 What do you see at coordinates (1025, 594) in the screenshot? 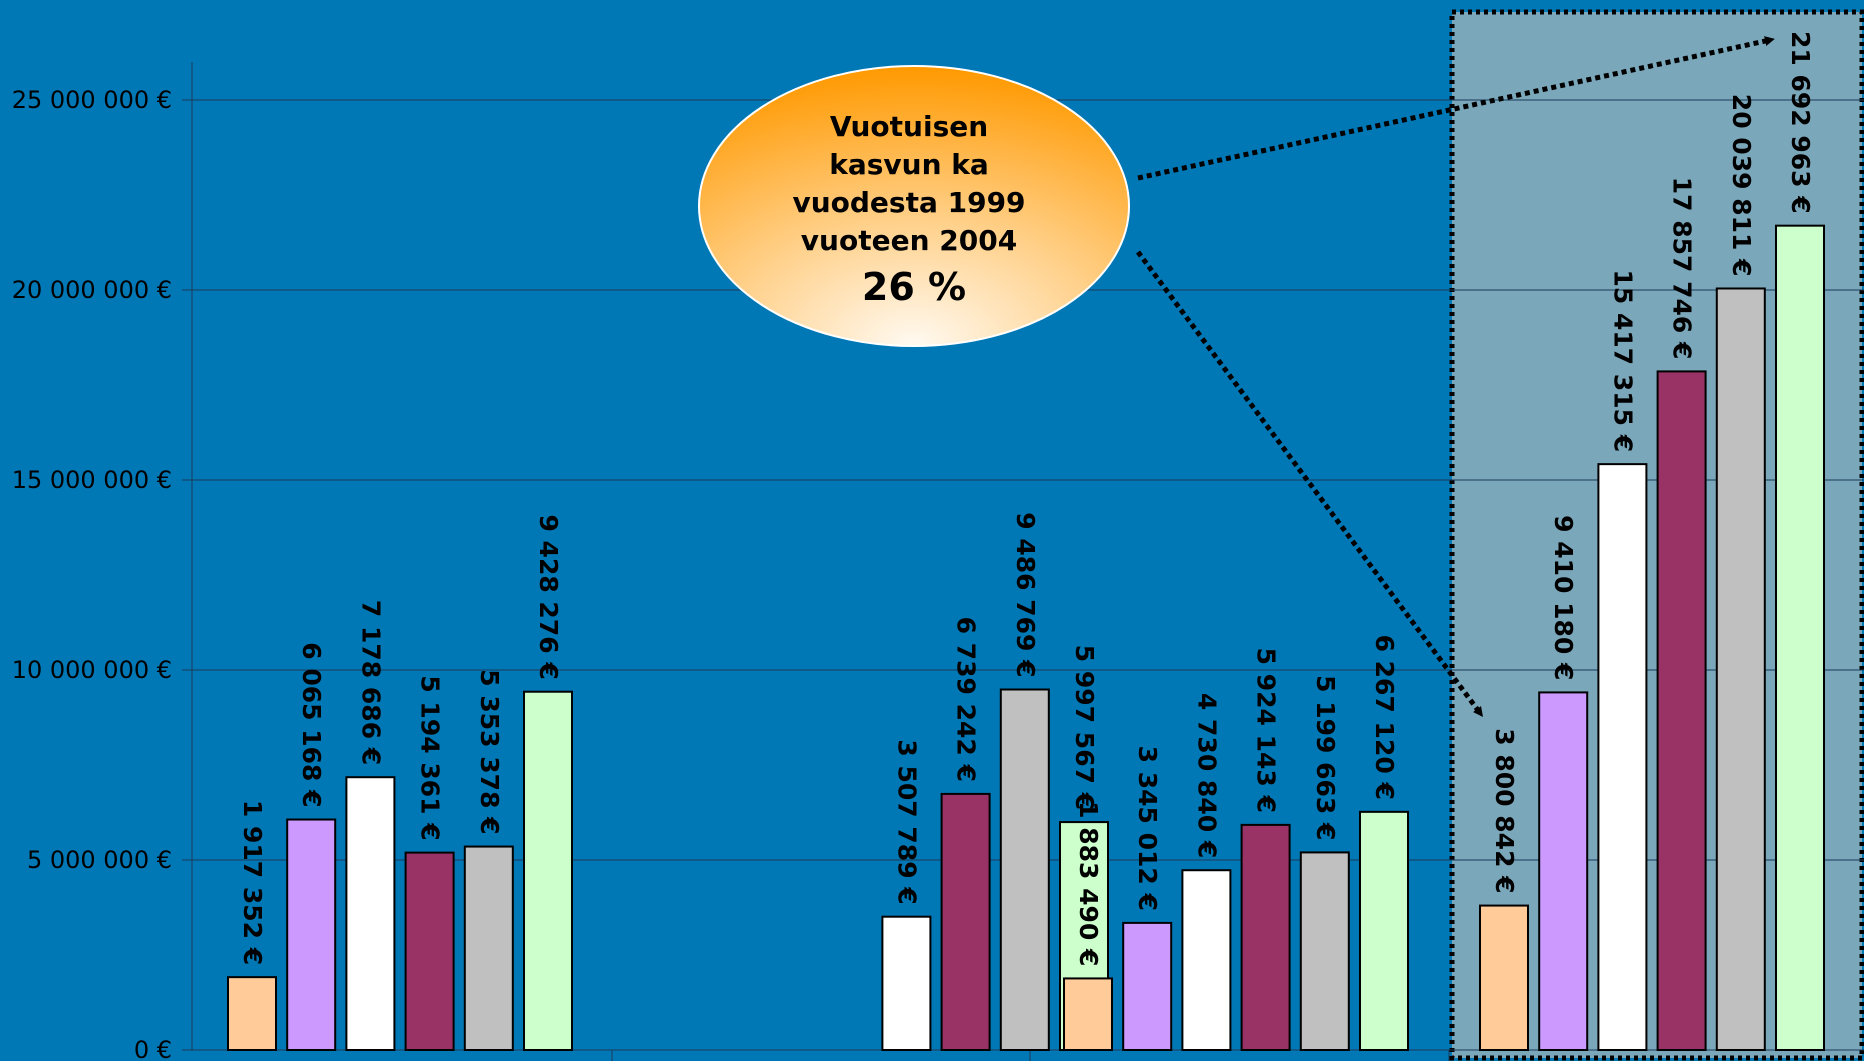
I see `bar-value-label: 9 486 769 €` at bounding box center [1025, 594].